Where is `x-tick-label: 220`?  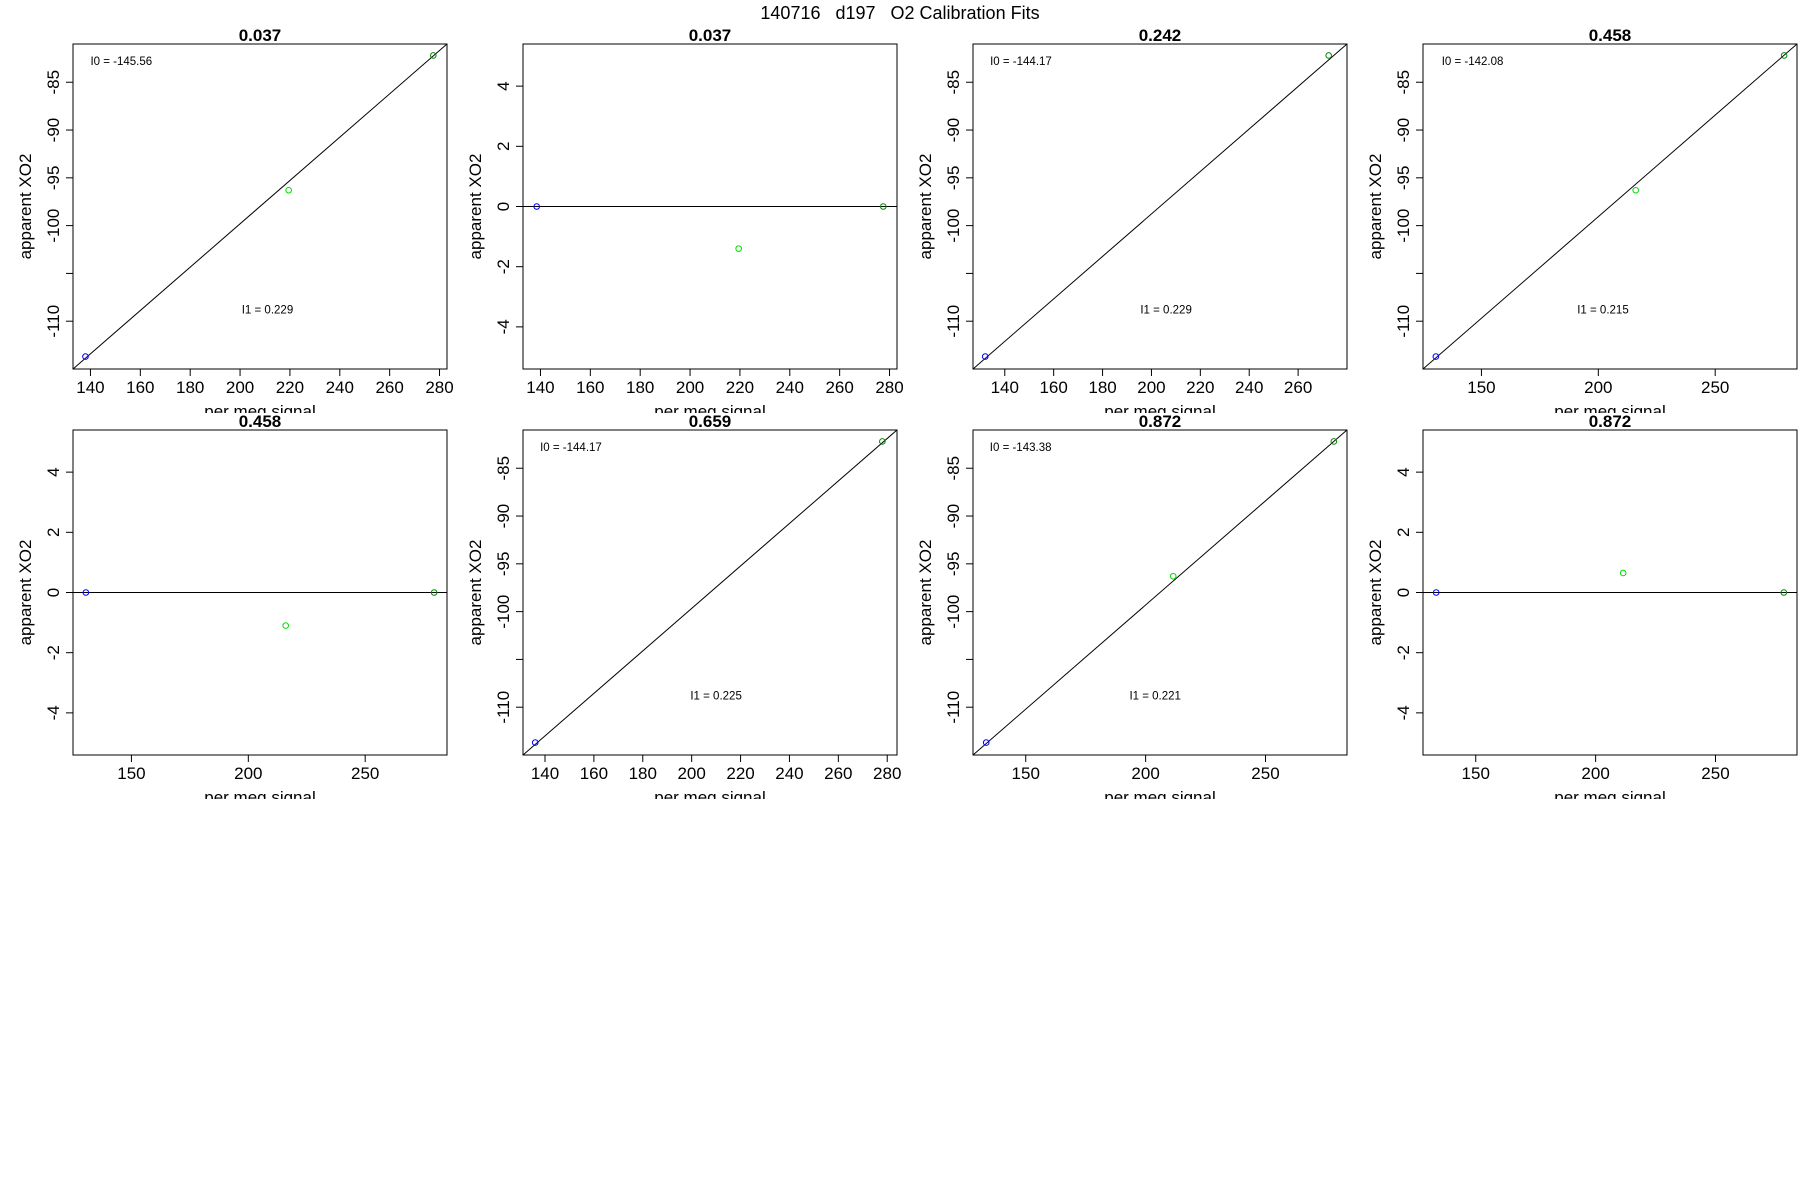
x-tick-label: 220 is located at coordinates (1200, 387).